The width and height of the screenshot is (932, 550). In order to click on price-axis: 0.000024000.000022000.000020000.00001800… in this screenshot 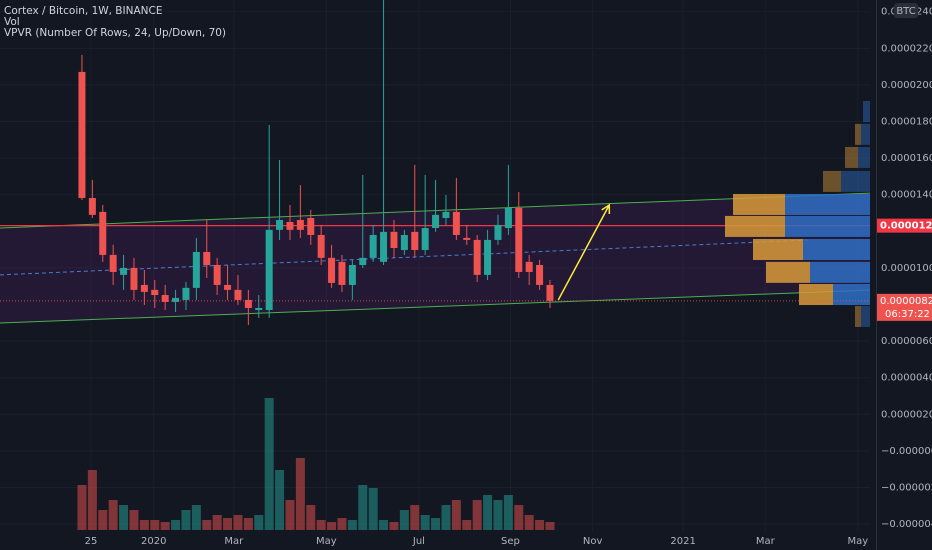, I will do `click(904, 268)`.